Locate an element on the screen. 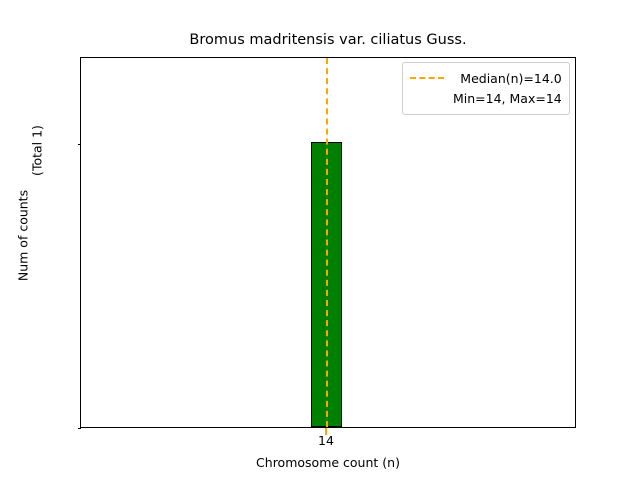  median-line is located at coordinates (327, 242).